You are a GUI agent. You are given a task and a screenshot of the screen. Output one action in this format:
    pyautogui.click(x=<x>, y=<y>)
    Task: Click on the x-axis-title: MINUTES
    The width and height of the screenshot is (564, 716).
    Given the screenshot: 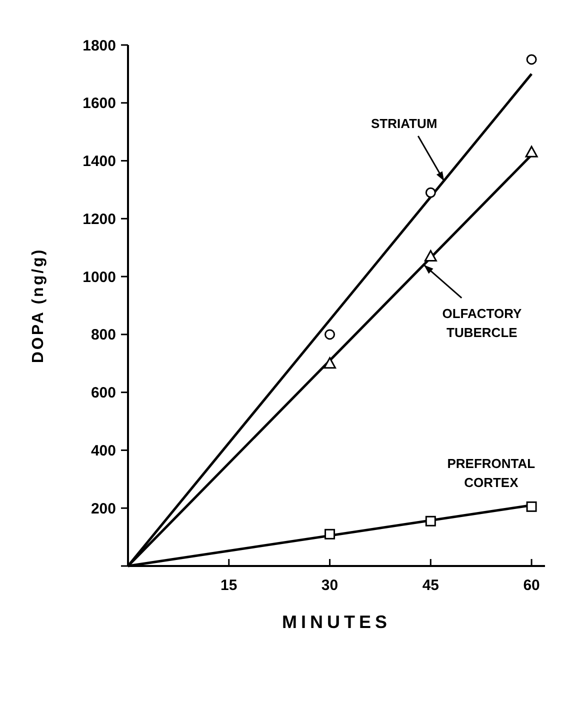 What is the action you would take?
    pyautogui.click(x=336, y=622)
    